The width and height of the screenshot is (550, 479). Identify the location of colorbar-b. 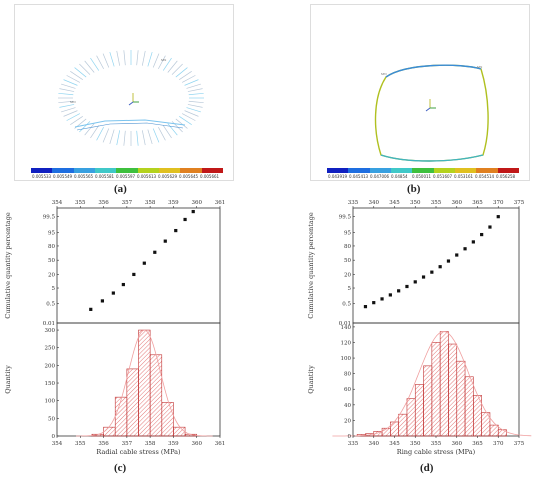
(423, 170).